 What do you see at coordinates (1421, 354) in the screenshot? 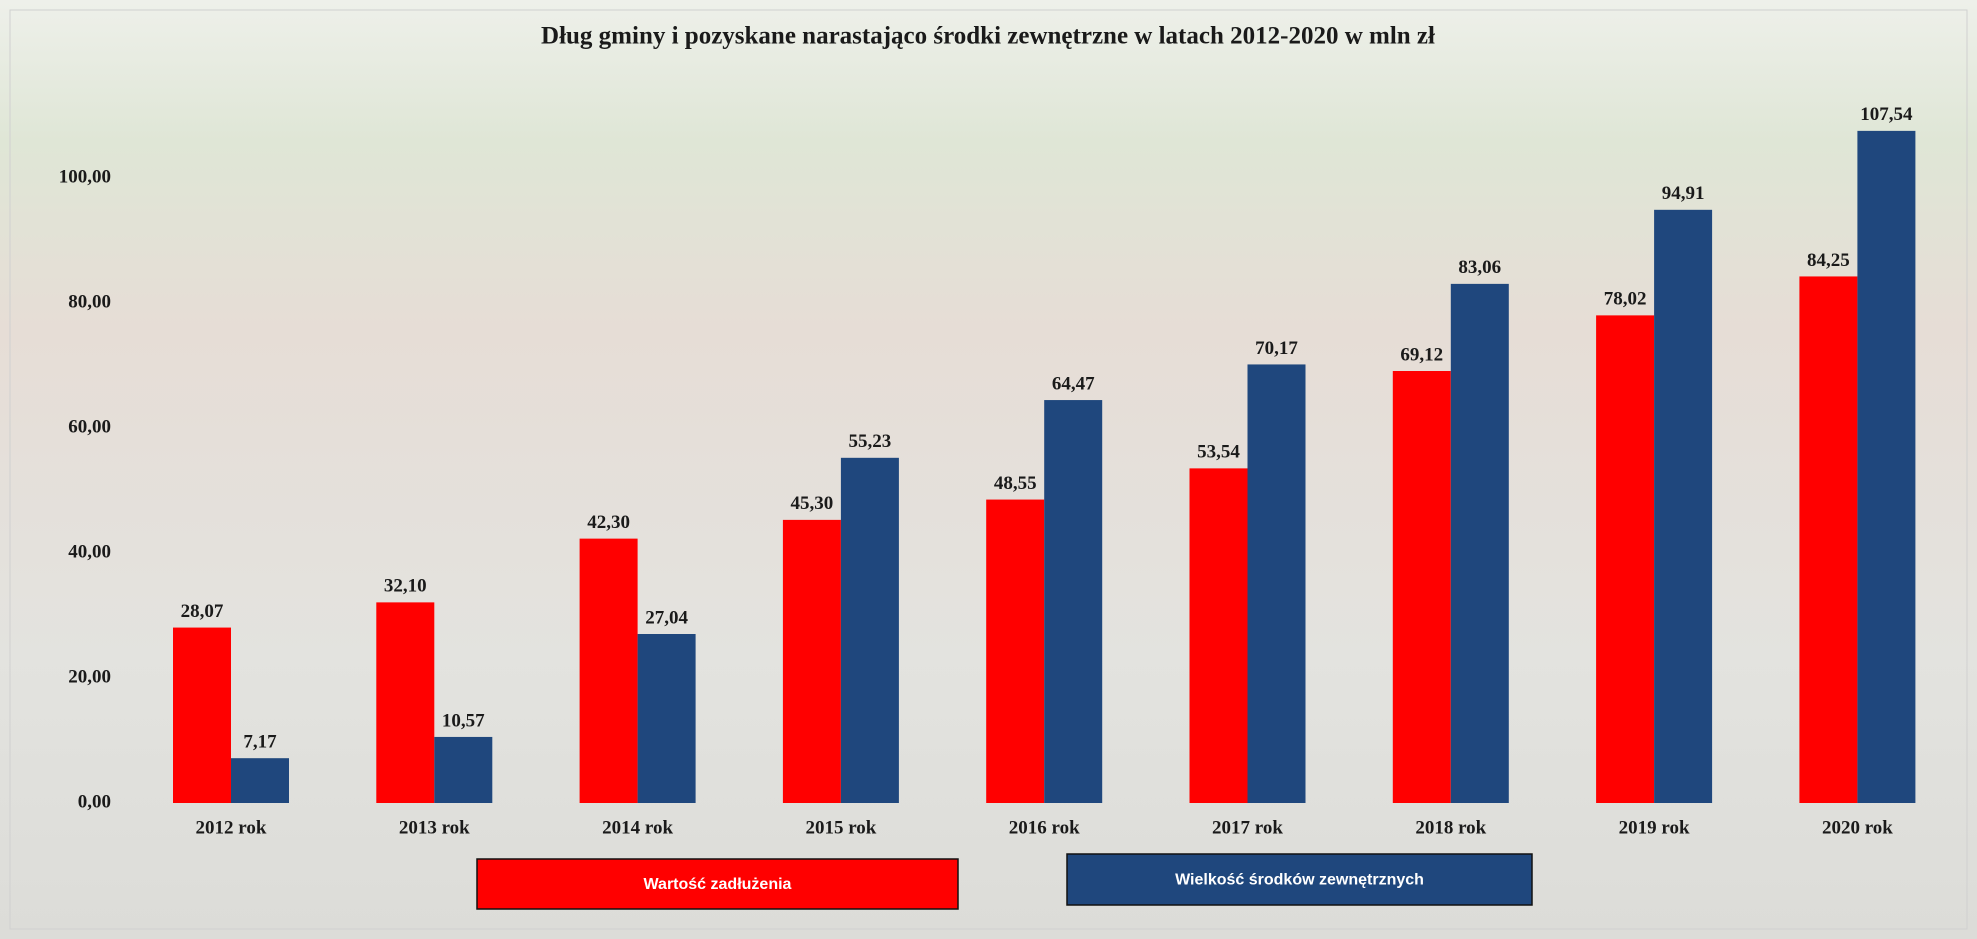
I see `data-label: 69,12` at bounding box center [1421, 354].